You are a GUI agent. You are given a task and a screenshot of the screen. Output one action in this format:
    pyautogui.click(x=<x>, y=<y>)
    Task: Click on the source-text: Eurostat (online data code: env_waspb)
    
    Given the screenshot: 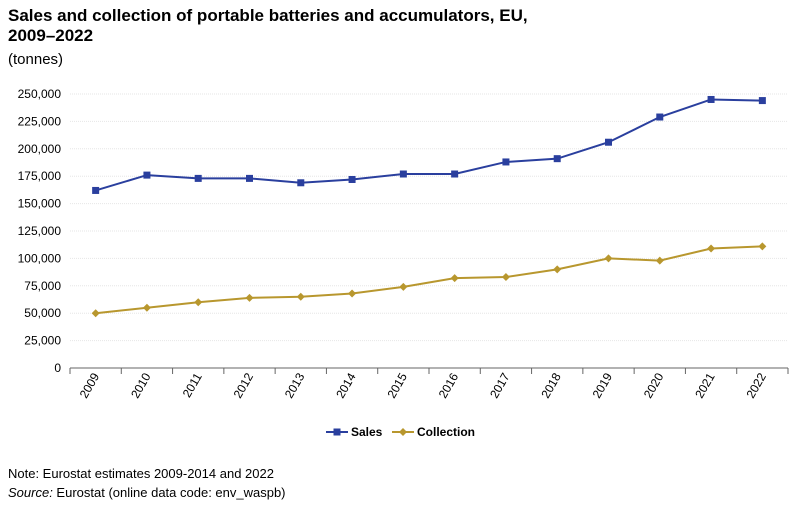 What is the action you would take?
    pyautogui.click(x=169, y=492)
    